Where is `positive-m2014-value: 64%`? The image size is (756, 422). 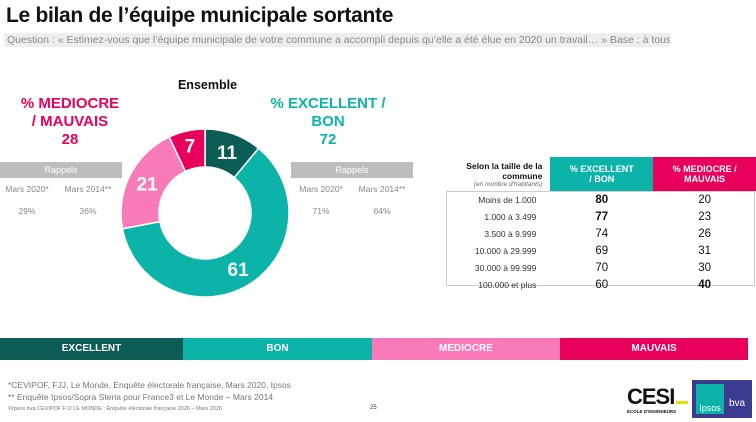 positive-m2014-value: 64% is located at coordinates (382, 211).